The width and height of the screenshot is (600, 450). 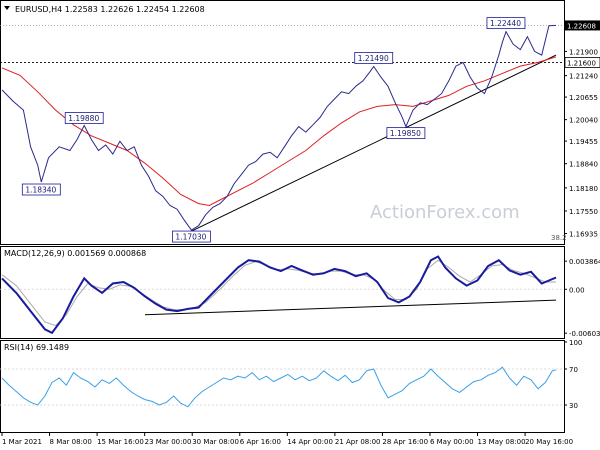 What do you see at coordinates (452, 442) in the screenshot?
I see `x-tick-label: 6 May 00:00` at bounding box center [452, 442].